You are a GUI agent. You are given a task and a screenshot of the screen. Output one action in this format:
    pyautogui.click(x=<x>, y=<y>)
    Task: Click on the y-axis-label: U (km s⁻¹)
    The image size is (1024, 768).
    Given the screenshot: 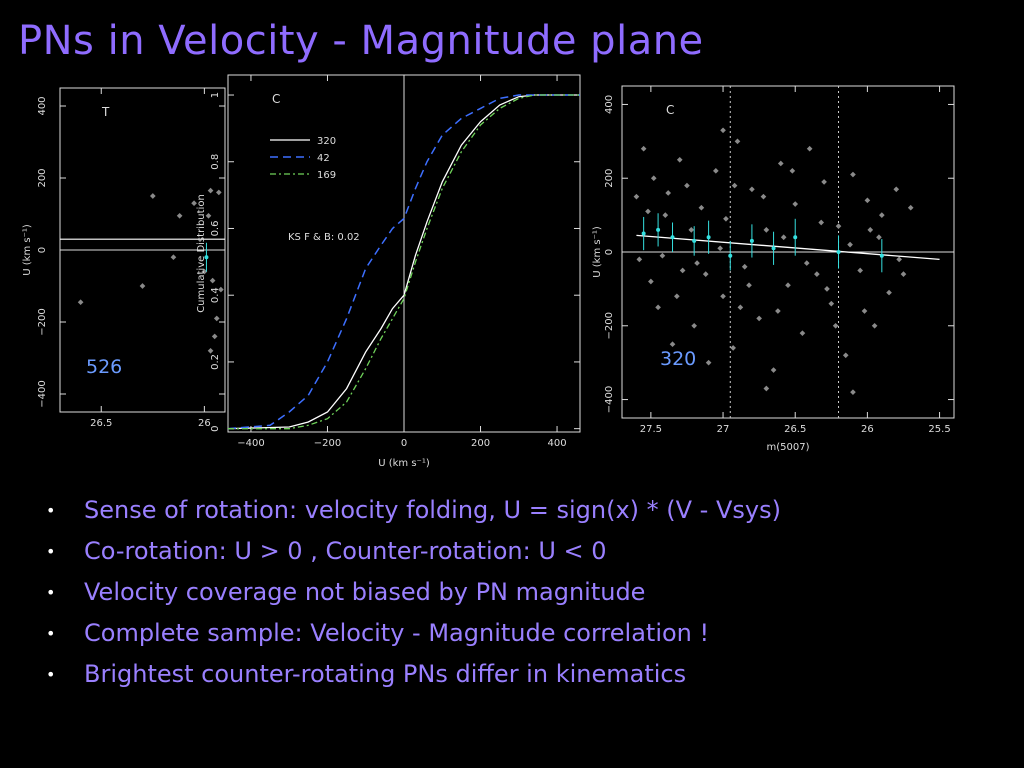 What is the action you would take?
    pyautogui.click(x=27, y=250)
    